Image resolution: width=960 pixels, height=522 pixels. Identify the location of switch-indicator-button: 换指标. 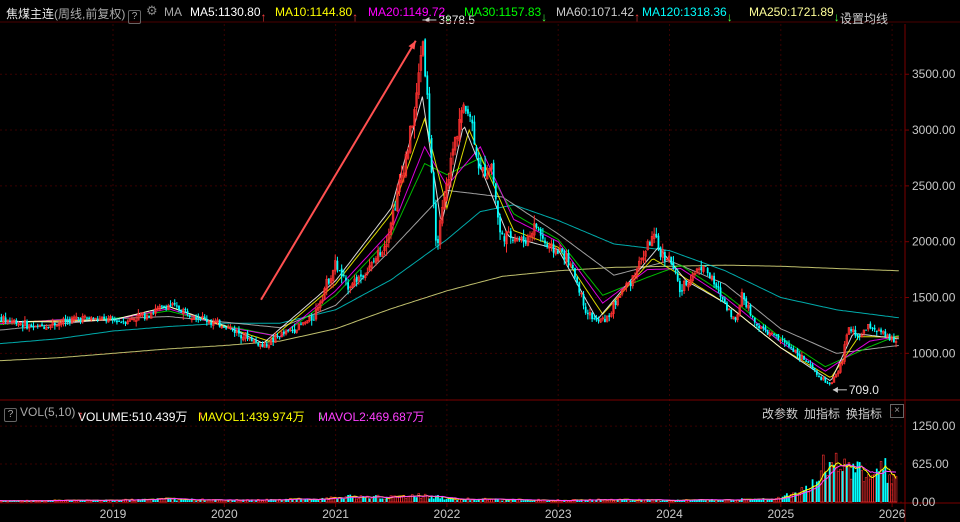
(864, 414).